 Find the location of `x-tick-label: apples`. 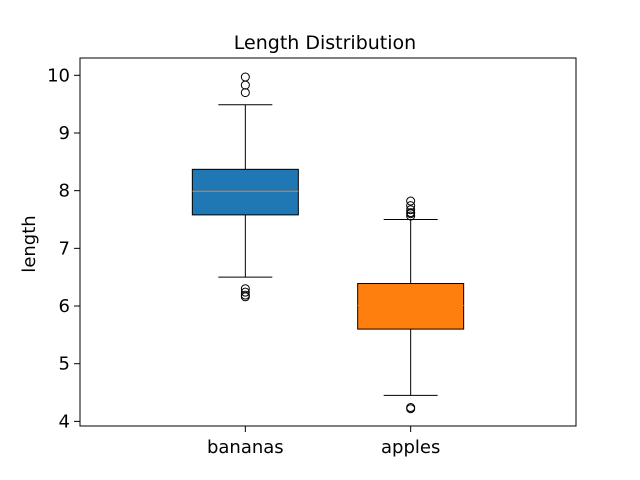

x-tick-label: apples is located at coordinates (410, 447).